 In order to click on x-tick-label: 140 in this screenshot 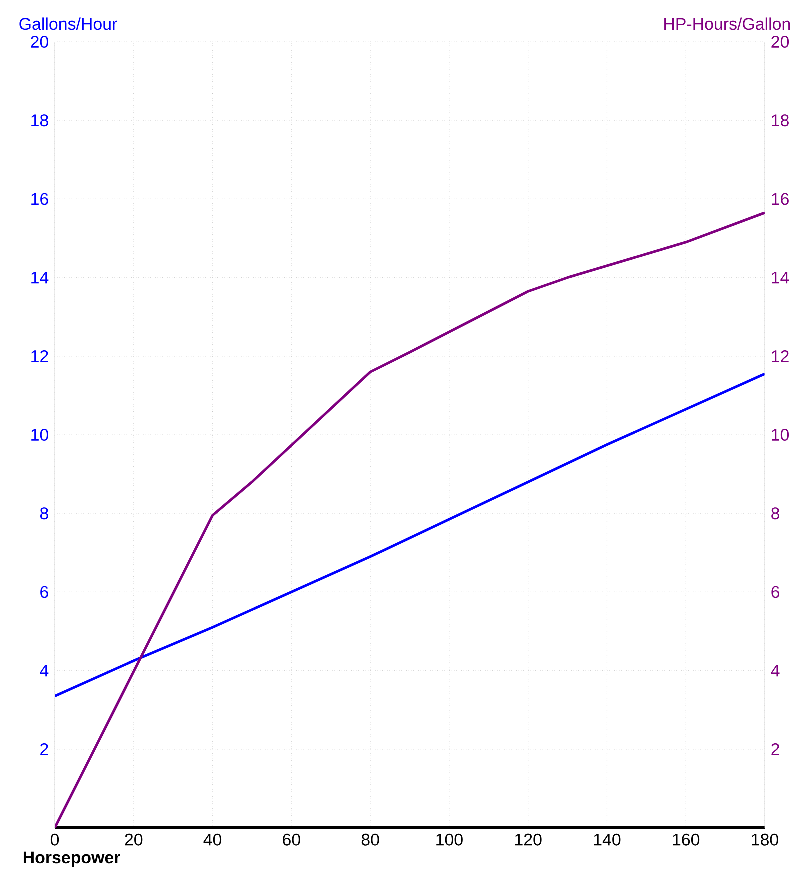, I will do `click(607, 840)`.